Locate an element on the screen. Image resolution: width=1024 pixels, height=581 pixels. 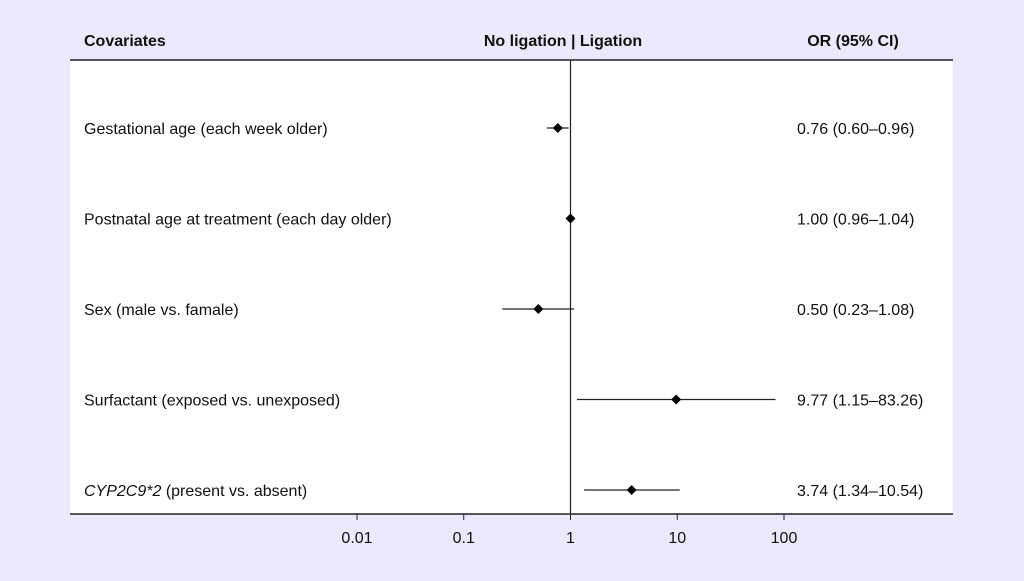
or-ci-value: 1.00 (0.96–1.04) is located at coordinates (855, 220).